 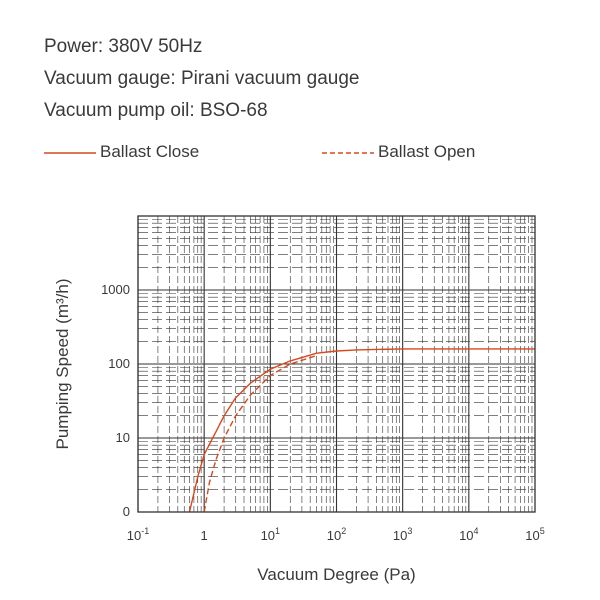 I want to click on spec-pump-oil: Vacuum pump oil: BSO-68, so click(x=156, y=110).